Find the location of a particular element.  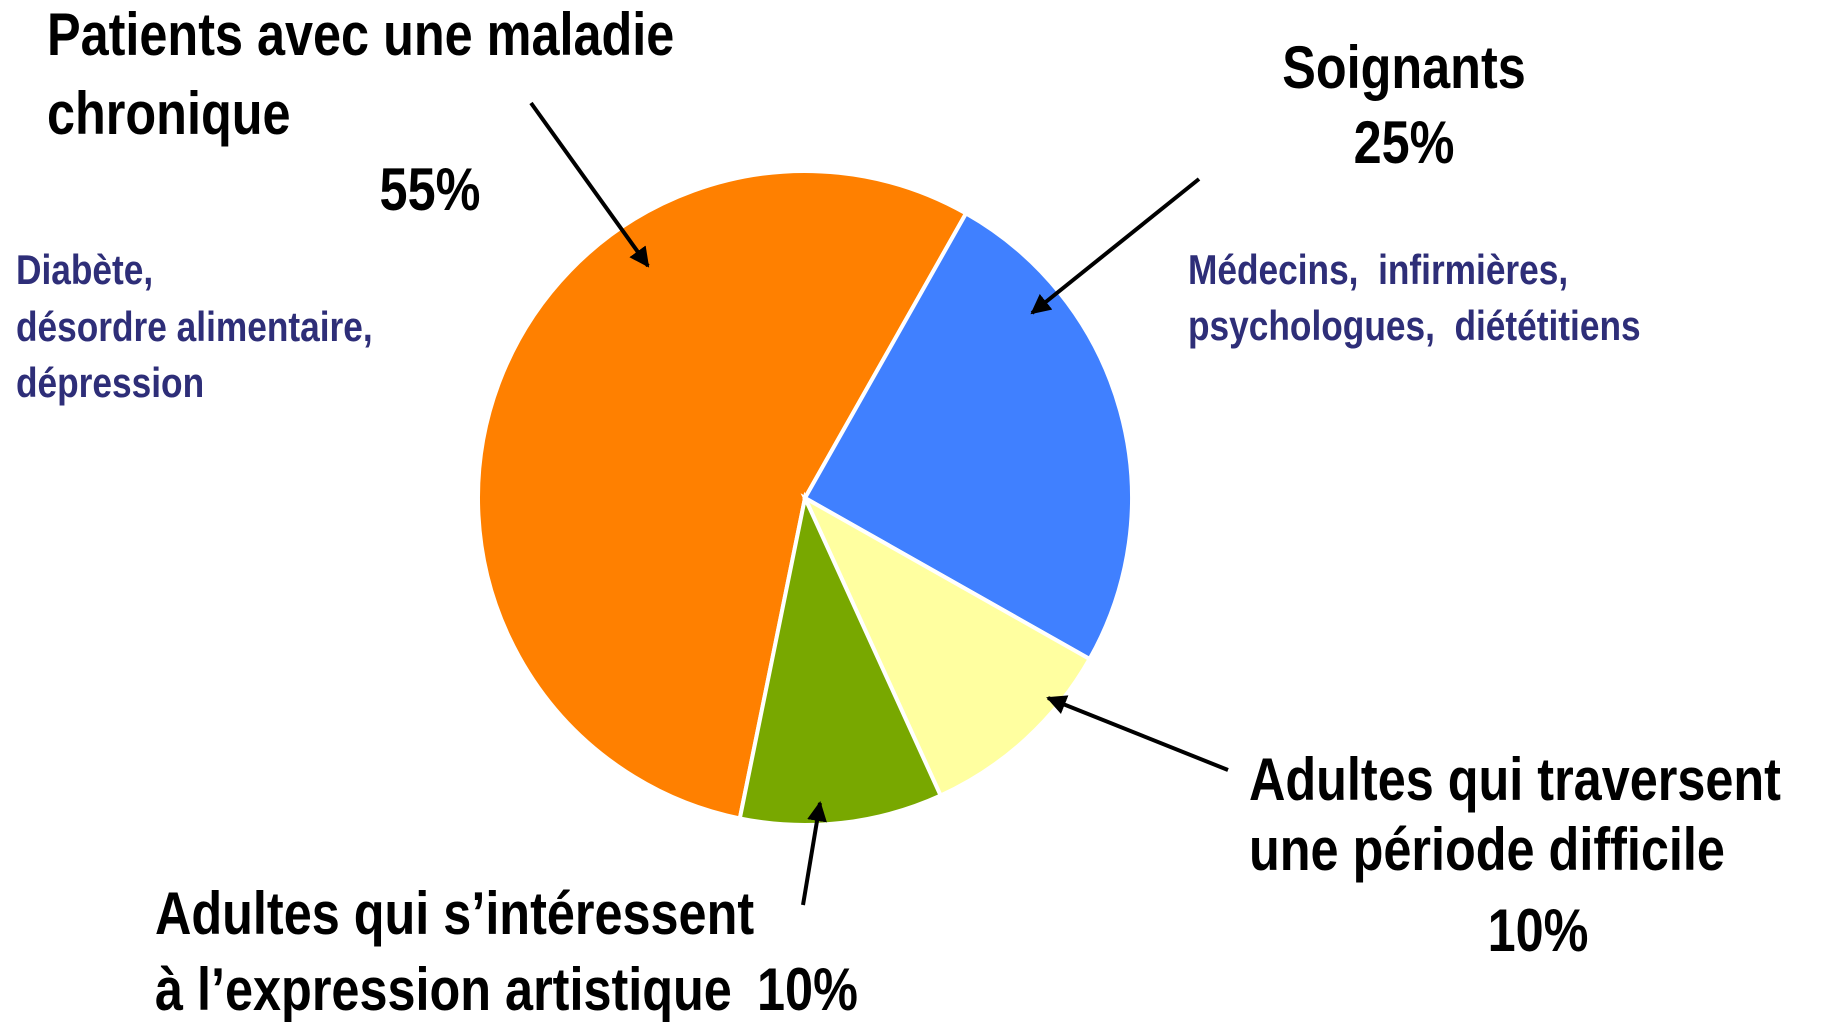

category-label: une période difficile is located at coordinates (1487, 849).